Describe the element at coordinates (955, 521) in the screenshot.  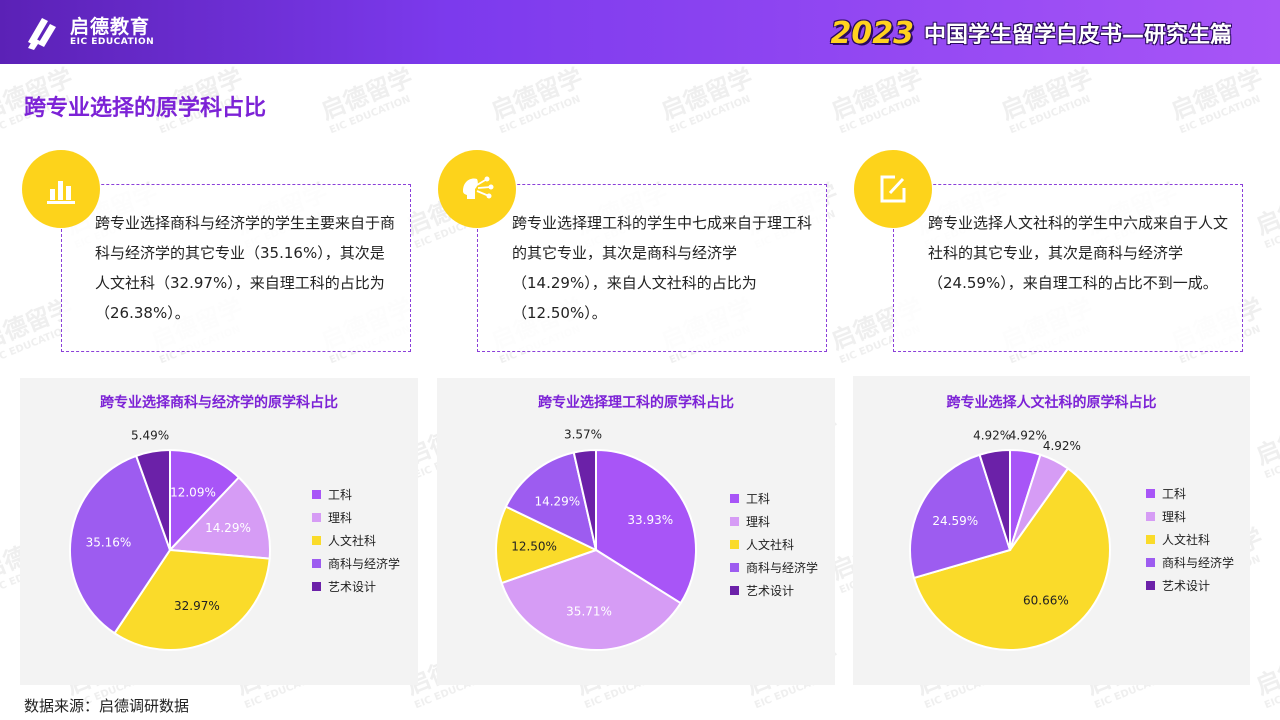
I see `pie-label-humanities-3: 24.59%` at that location.